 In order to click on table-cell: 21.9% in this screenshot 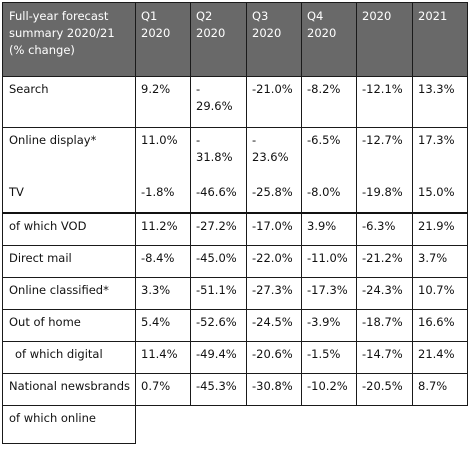, I will do `click(440, 228)`.